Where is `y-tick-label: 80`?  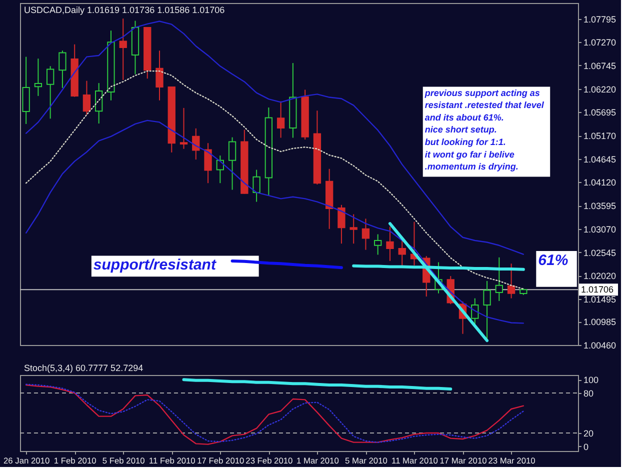 y-tick-label: 80 is located at coordinates (589, 393).